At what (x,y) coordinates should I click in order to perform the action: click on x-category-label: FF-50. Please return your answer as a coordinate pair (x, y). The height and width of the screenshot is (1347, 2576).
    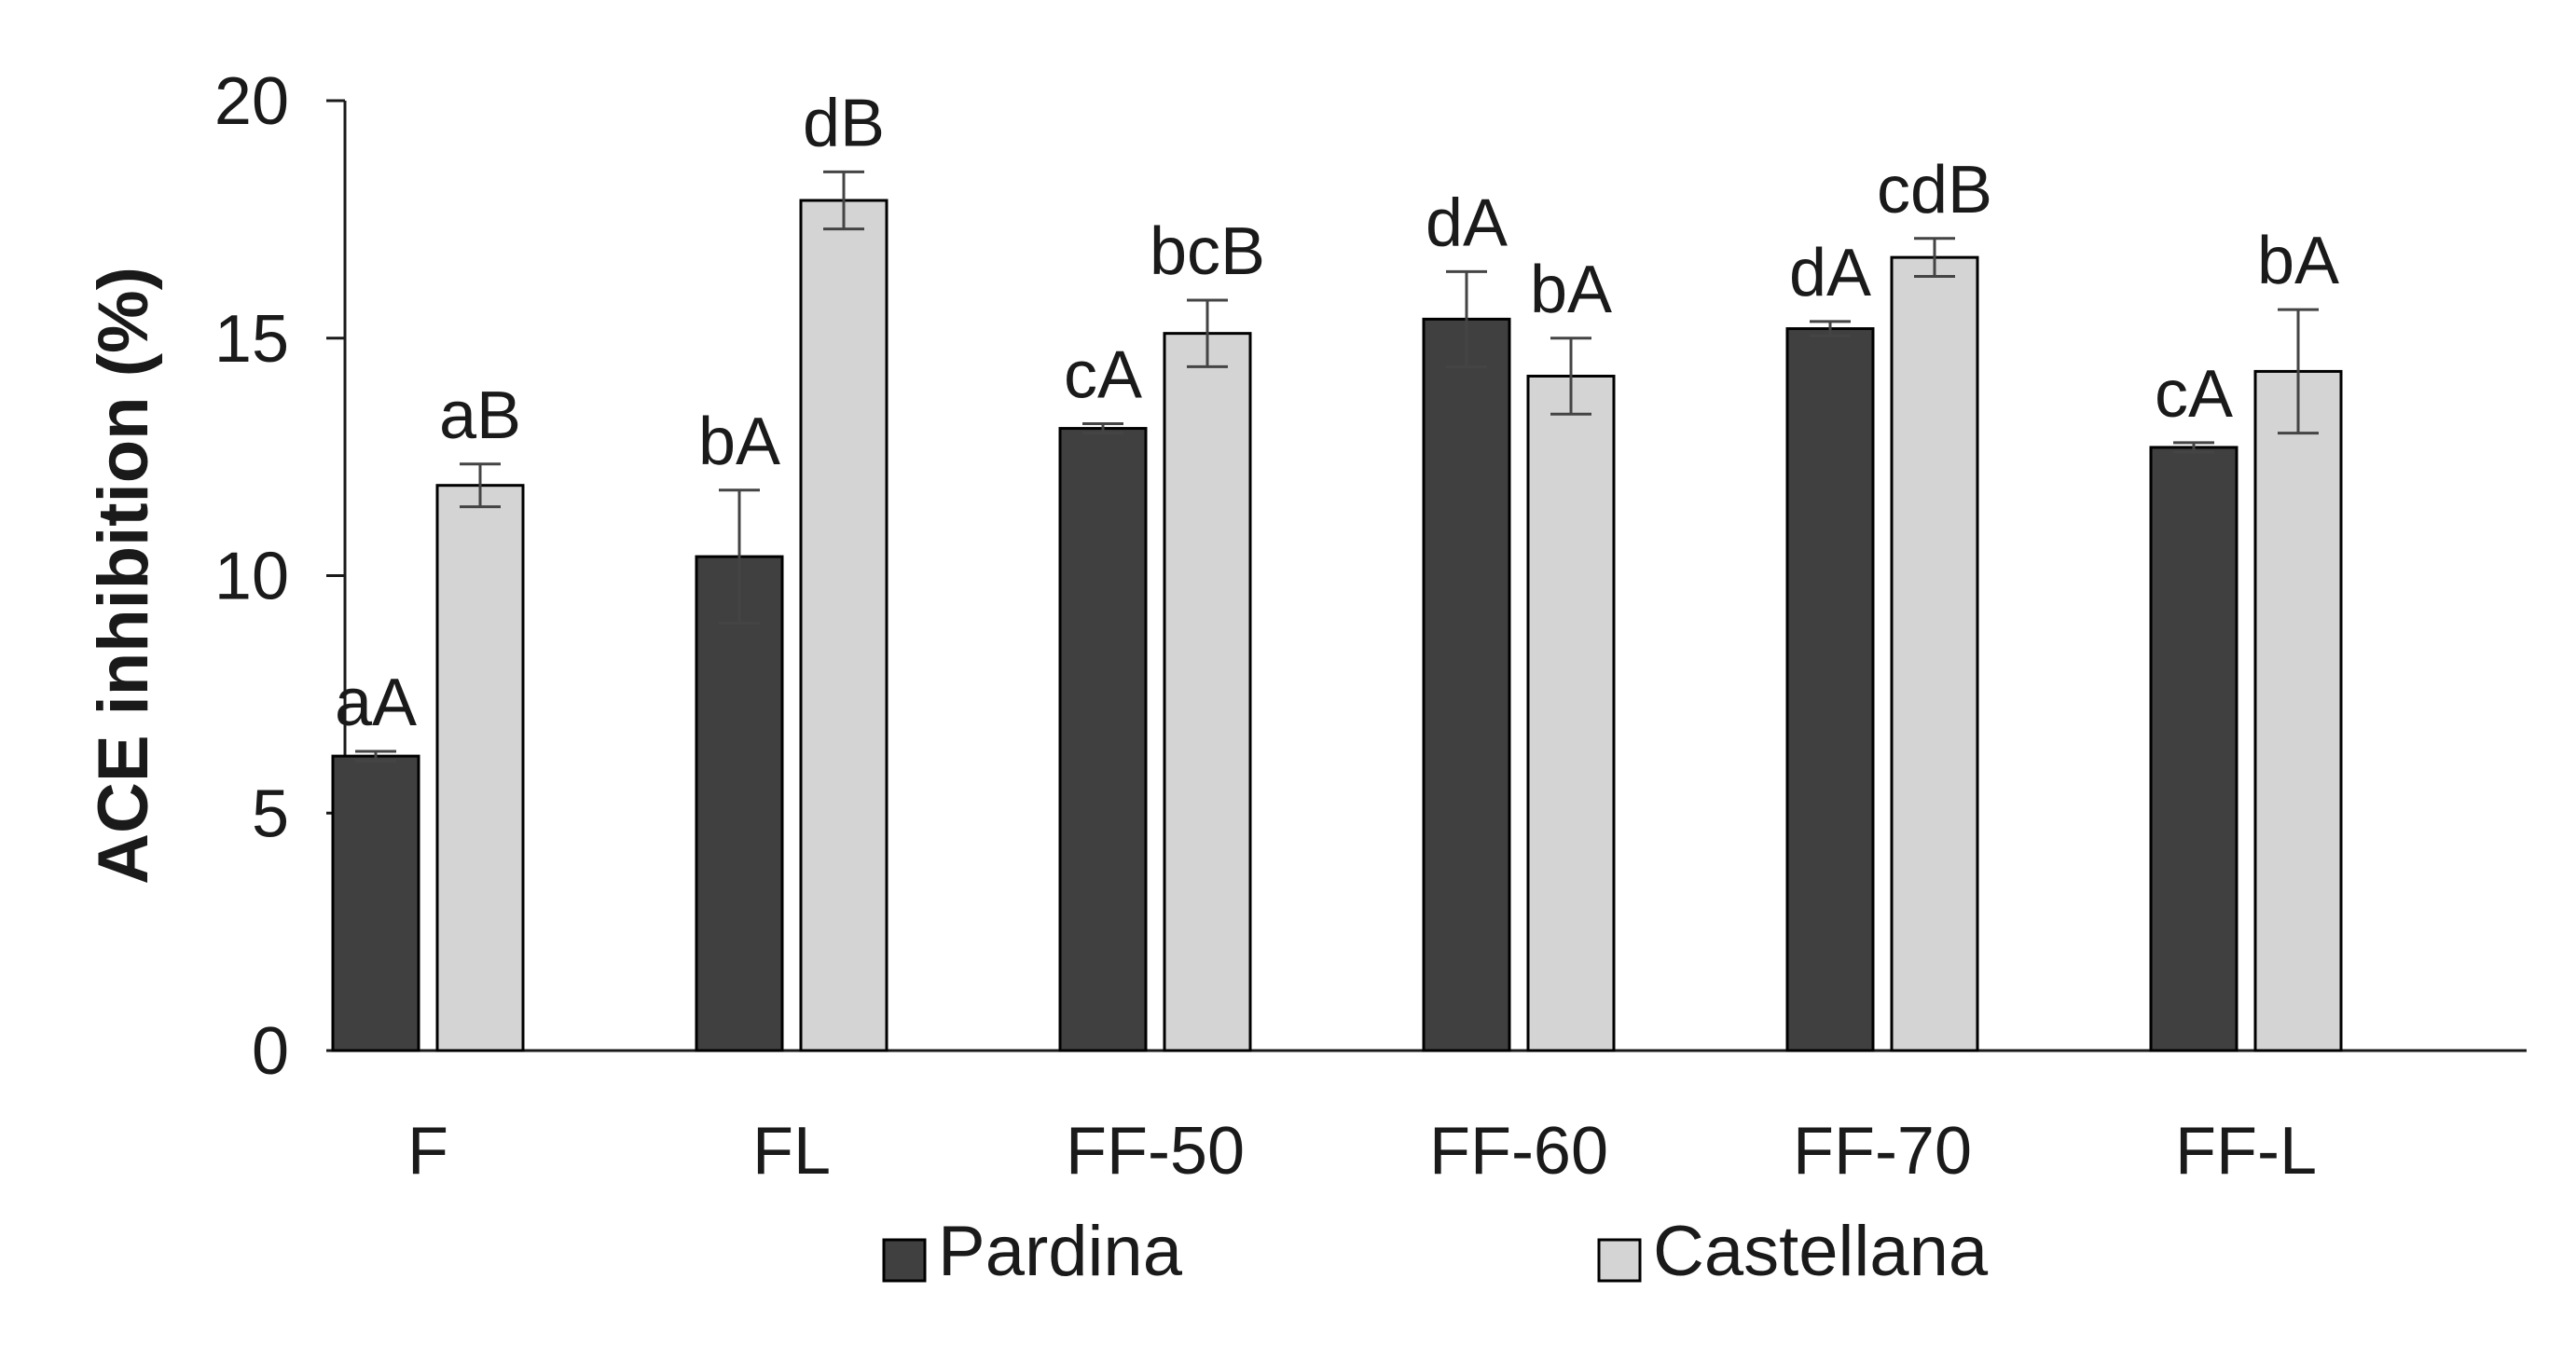
    Looking at the image, I should click on (1156, 1151).